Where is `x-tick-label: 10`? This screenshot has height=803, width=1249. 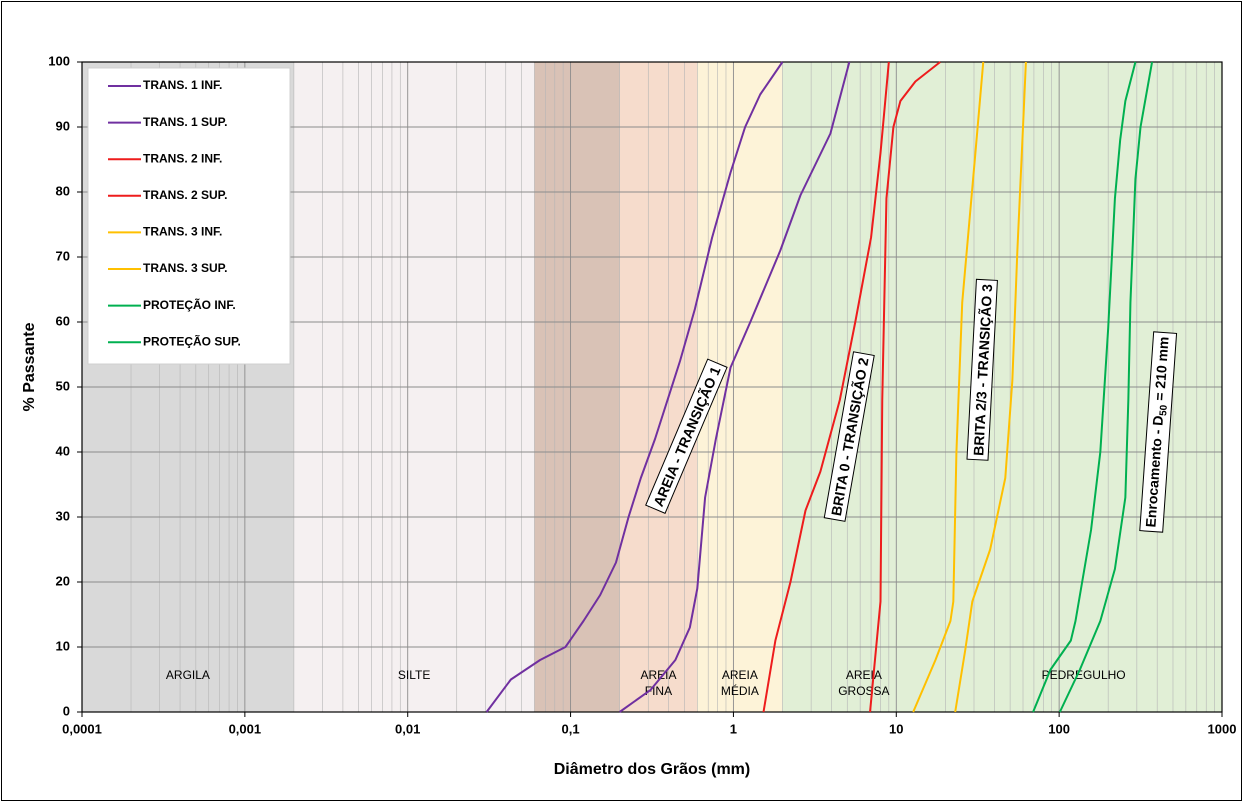 x-tick-label: 10 is located at coordinates (896, 728).